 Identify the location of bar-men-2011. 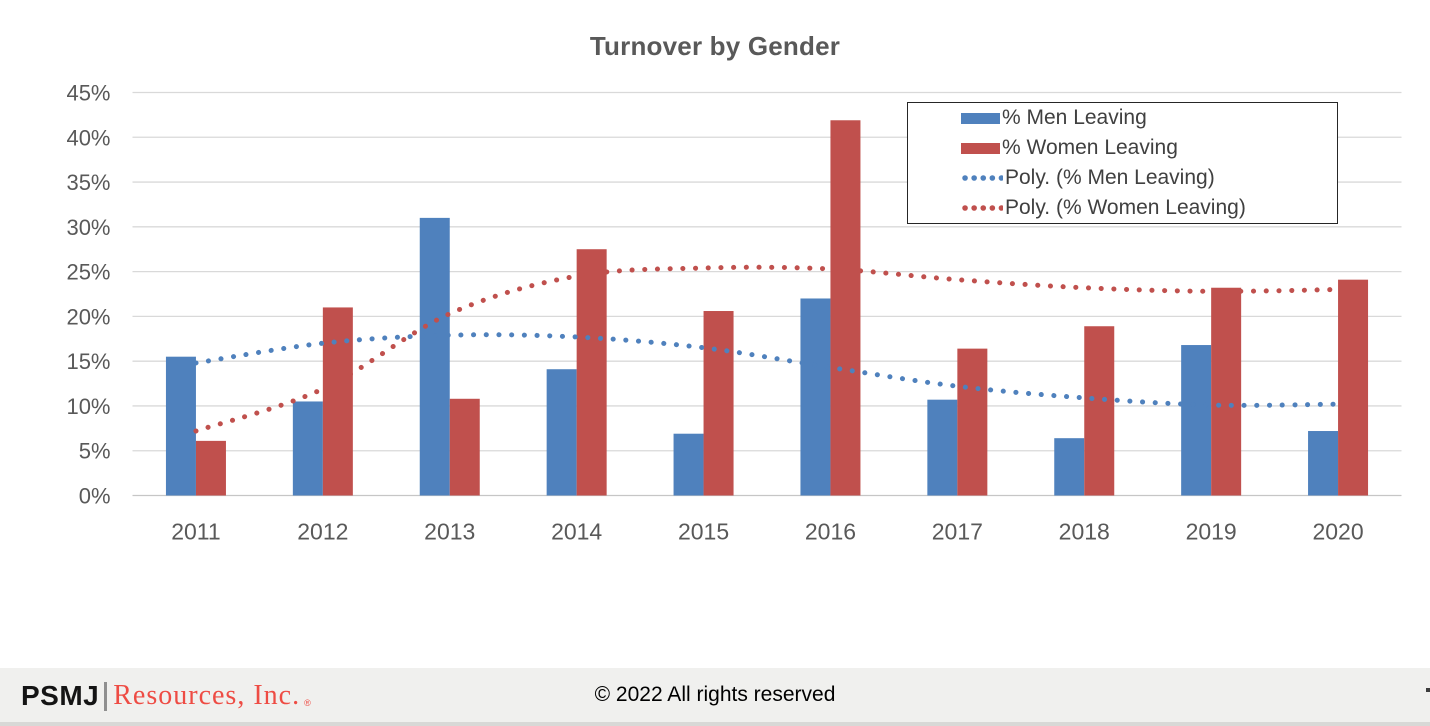
(180, 426).